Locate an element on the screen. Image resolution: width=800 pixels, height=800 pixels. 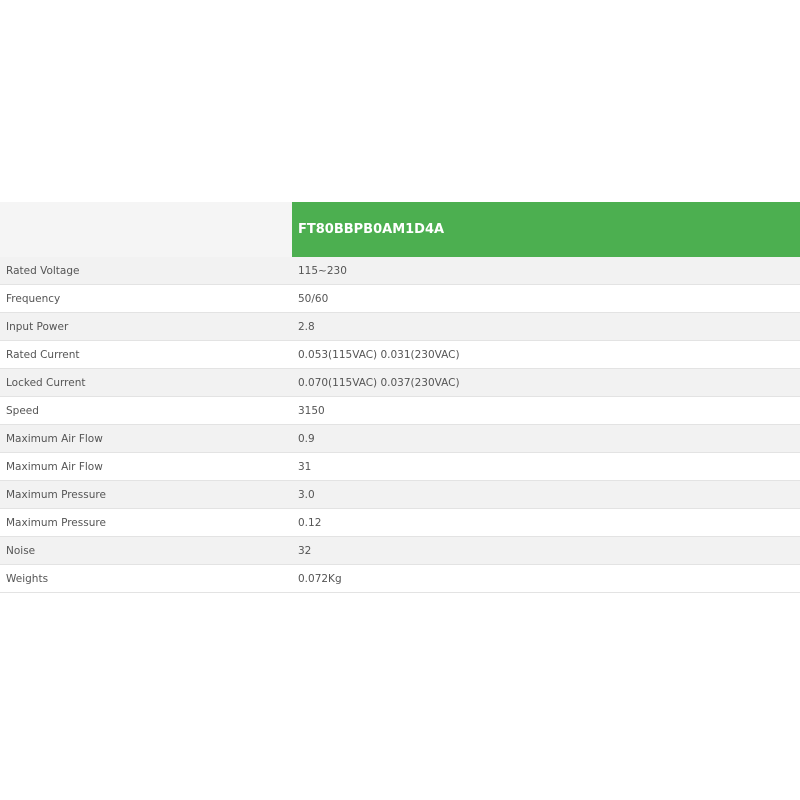
table-row: Maximum Air Flow 0.9 is located at coordinates (400, 438).